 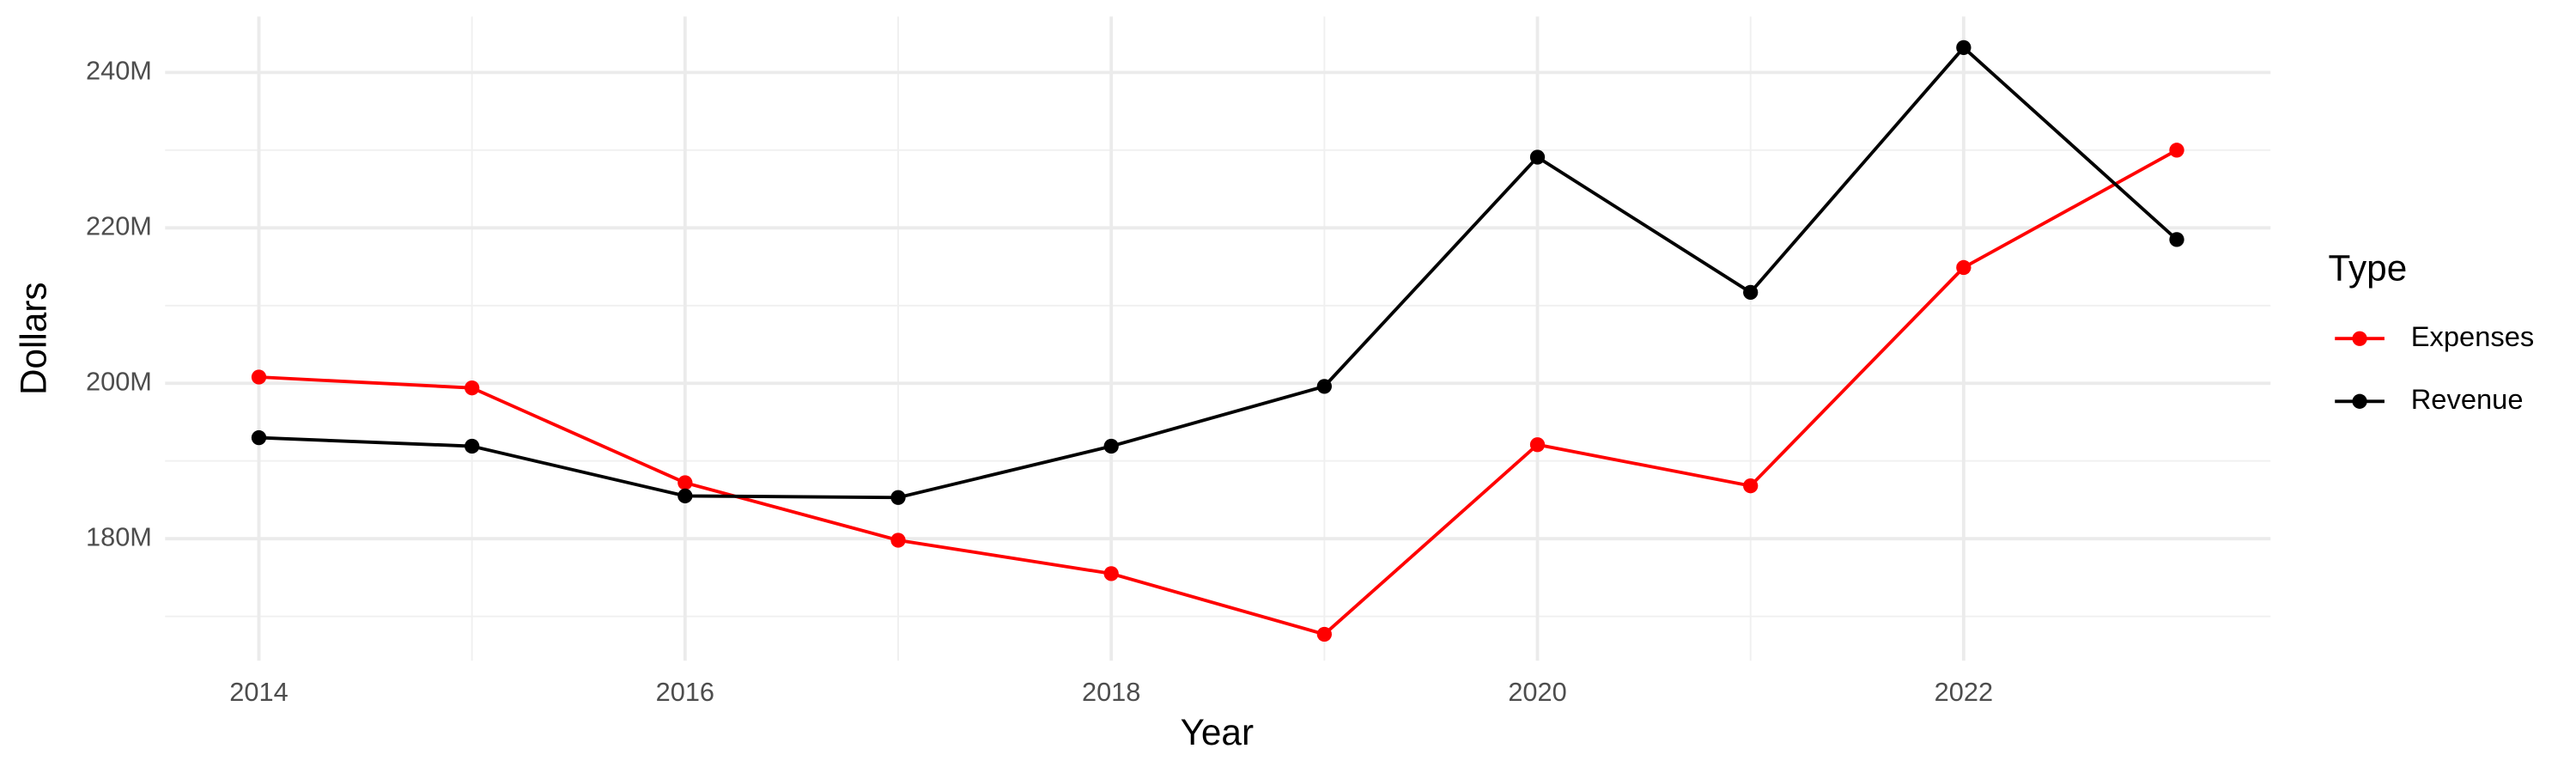 What do you see at coordinates (1964, 692) in the screenshot?
I see `x-tick-label: 2022` at bounding box center [1964, 692].